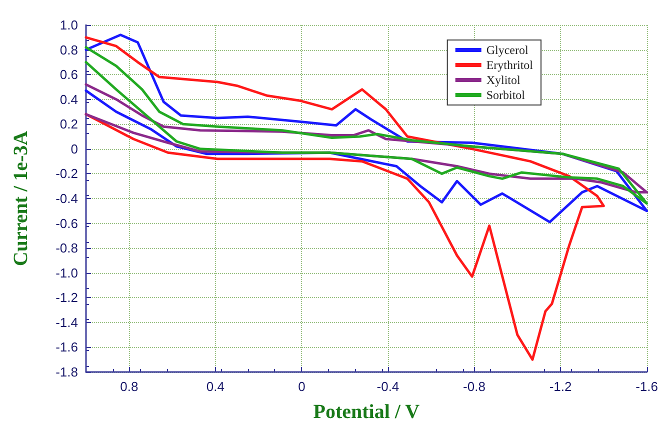 This screenshot has width=661, height=427. What do you see at coordinates (21, 198) in the screenshot?
I see `y-axis-title: Current / 1e-3A` at bounding box center [21, 198].